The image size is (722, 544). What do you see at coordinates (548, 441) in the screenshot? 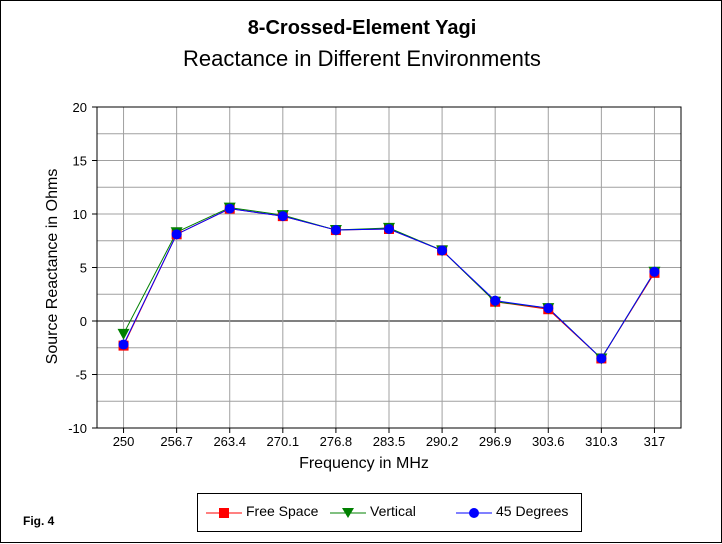
I see `x-tick-label: 303.6` at bounding box center [548, 441].